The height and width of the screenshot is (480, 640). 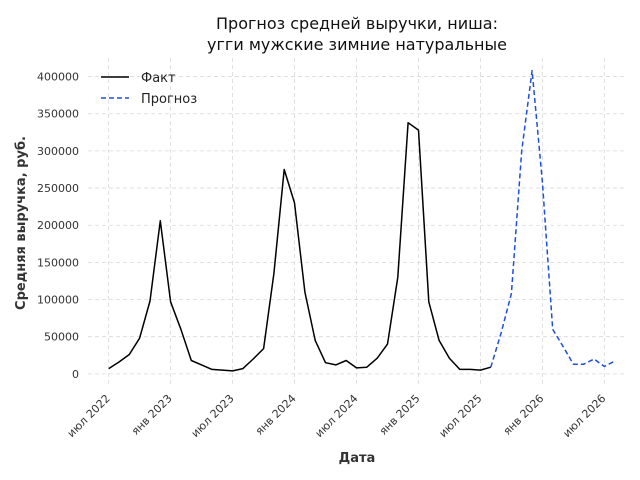 What do you see at coordinates (89, 416) in the screenshot?
I see `x-tick-label: июл 2022` at bounding box center [89, 416].